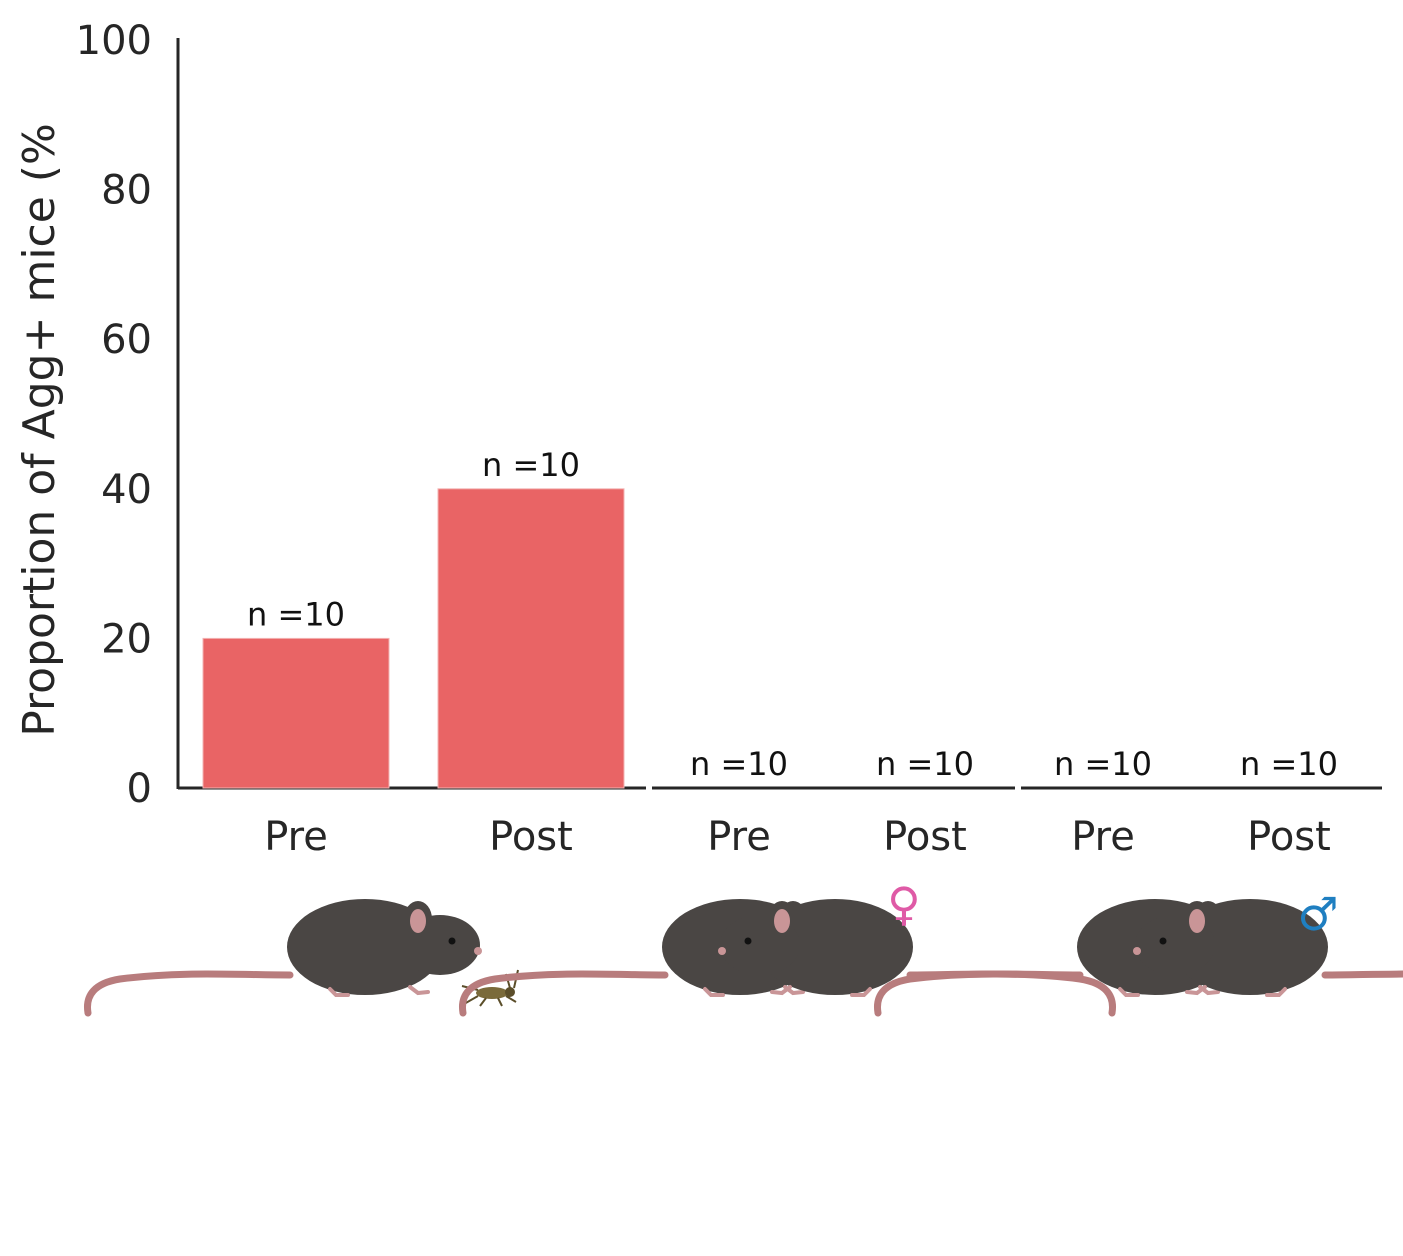  I want to click on y-tick-label: 40, so click(126, 490).